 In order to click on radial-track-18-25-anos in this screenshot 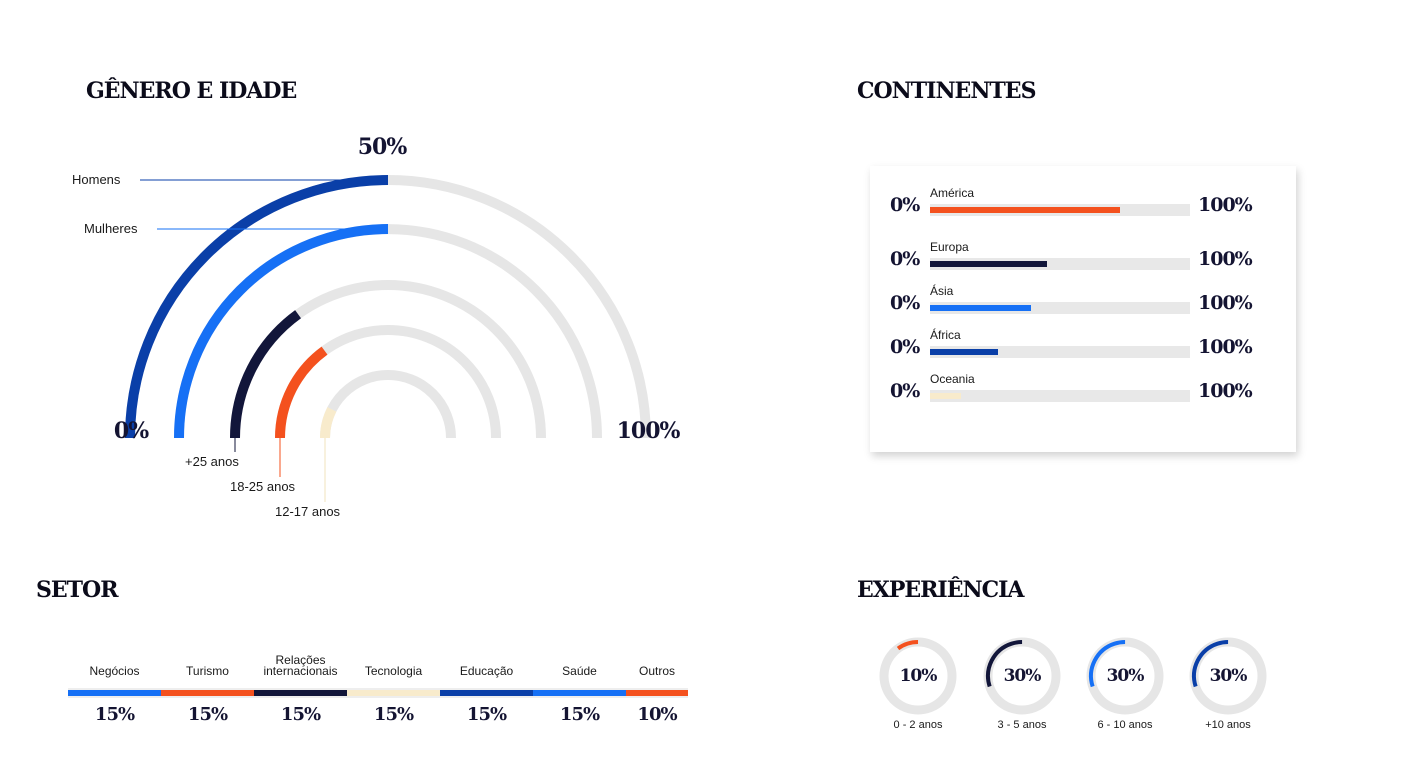, I will do `click(388, 382)`.